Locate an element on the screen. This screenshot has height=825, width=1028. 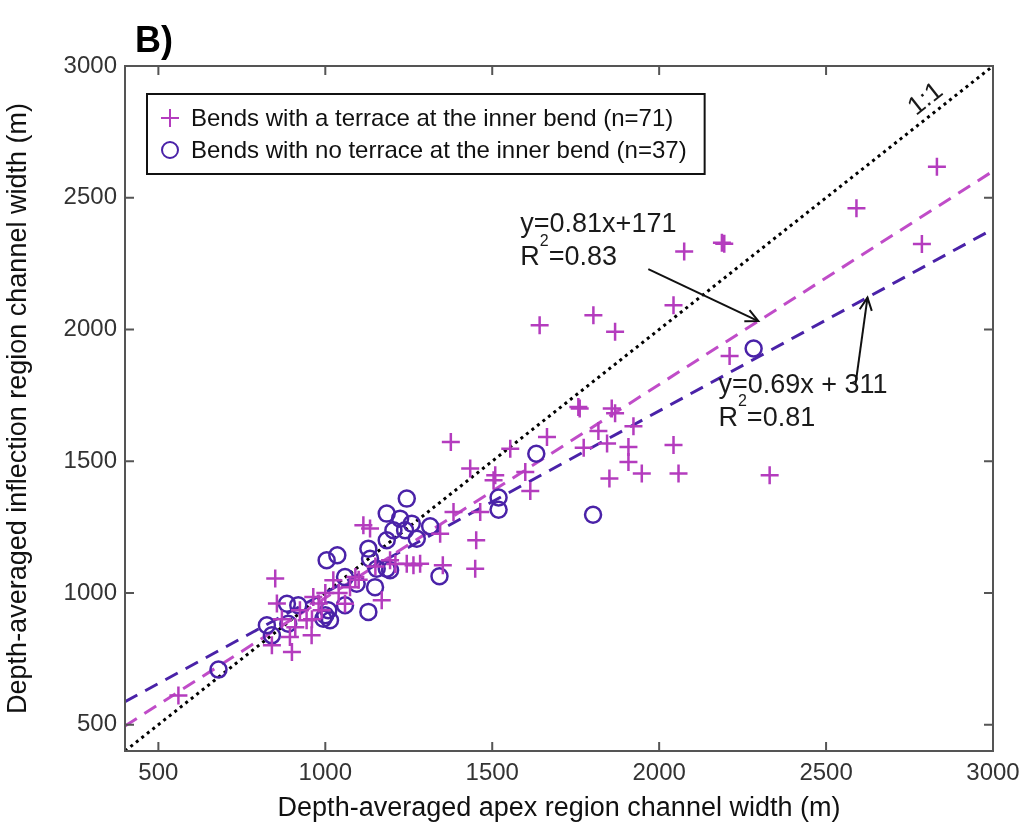
x-tick-label: 3000 is located at coordinates (993, 772).